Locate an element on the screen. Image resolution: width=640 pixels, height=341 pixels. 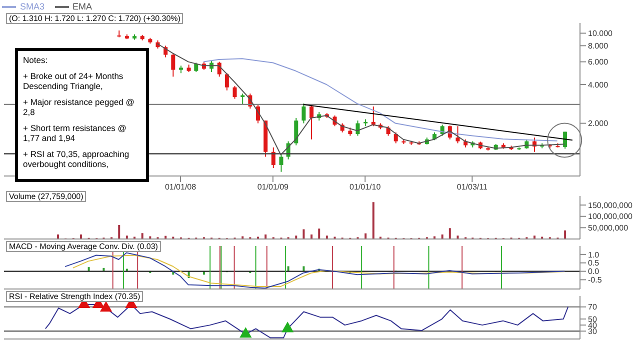
y-tick-label: 4.000 is located at coordinates (598, 85).